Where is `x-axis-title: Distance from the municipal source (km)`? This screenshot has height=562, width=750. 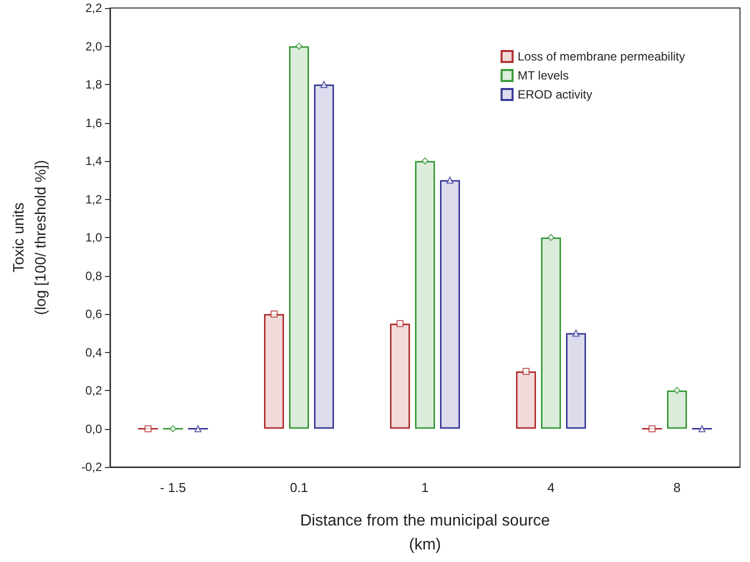 x-axis-title: Distance from the municipal source (km) is located at coordinates (425, 533).